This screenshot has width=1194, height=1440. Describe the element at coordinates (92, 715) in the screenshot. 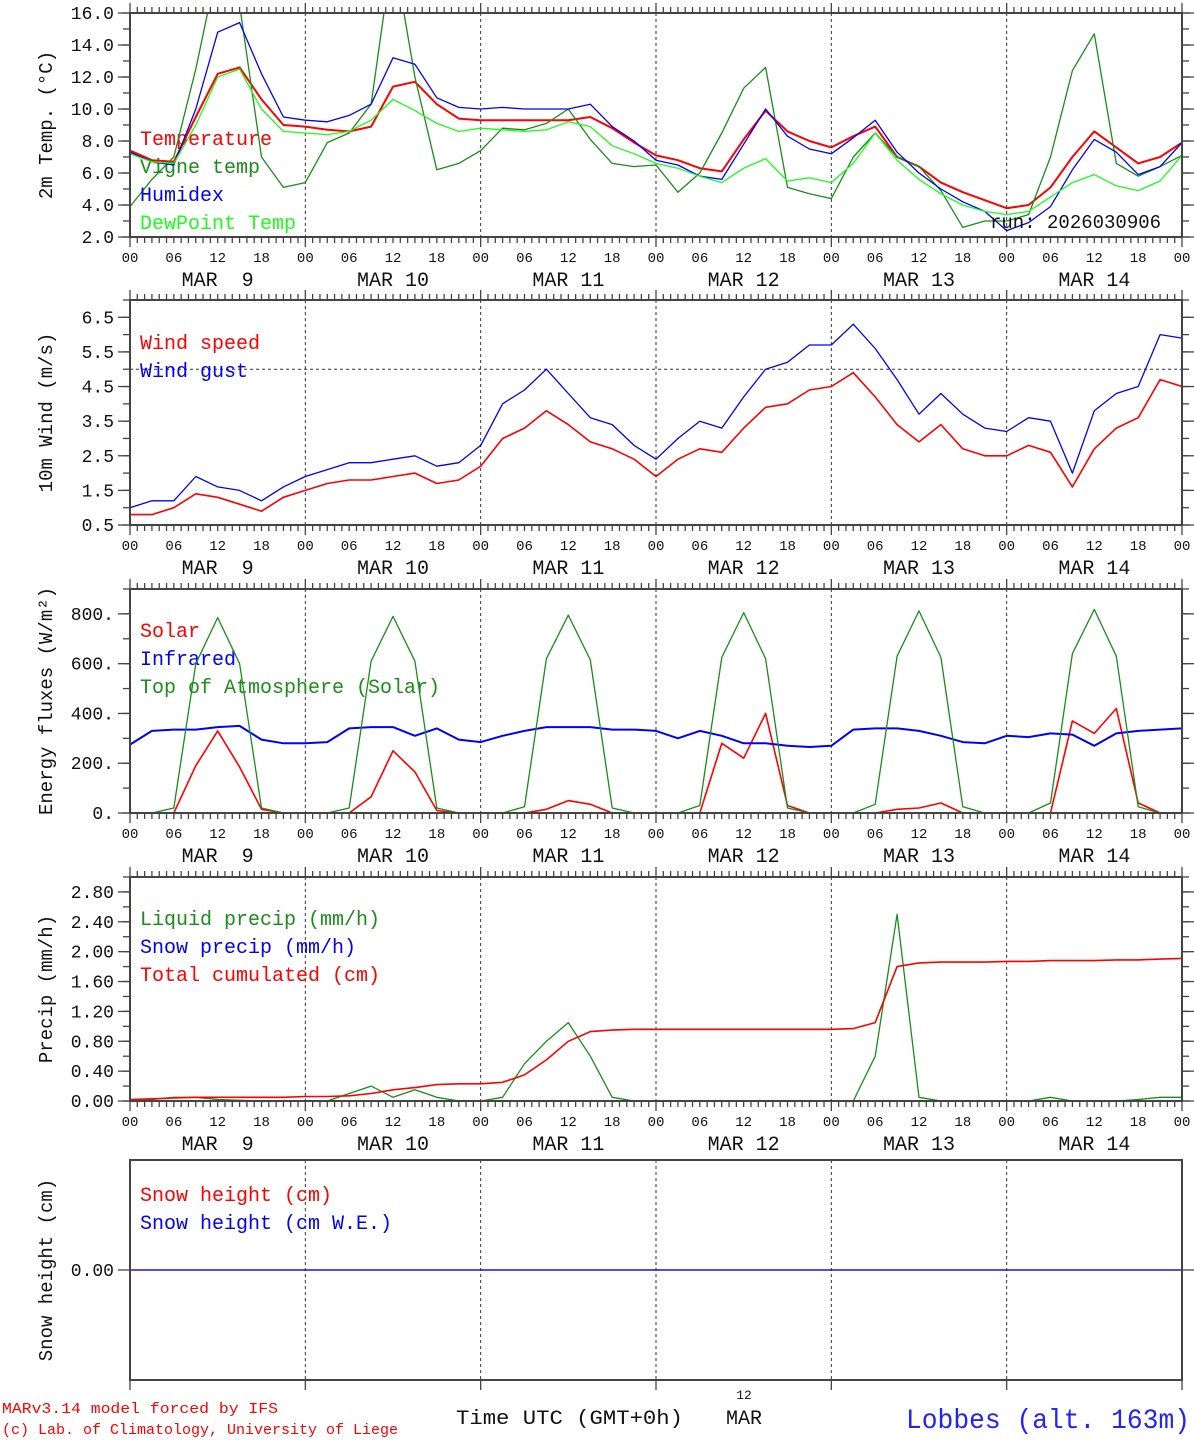

I see `y-tick-label: 400.` at that location.